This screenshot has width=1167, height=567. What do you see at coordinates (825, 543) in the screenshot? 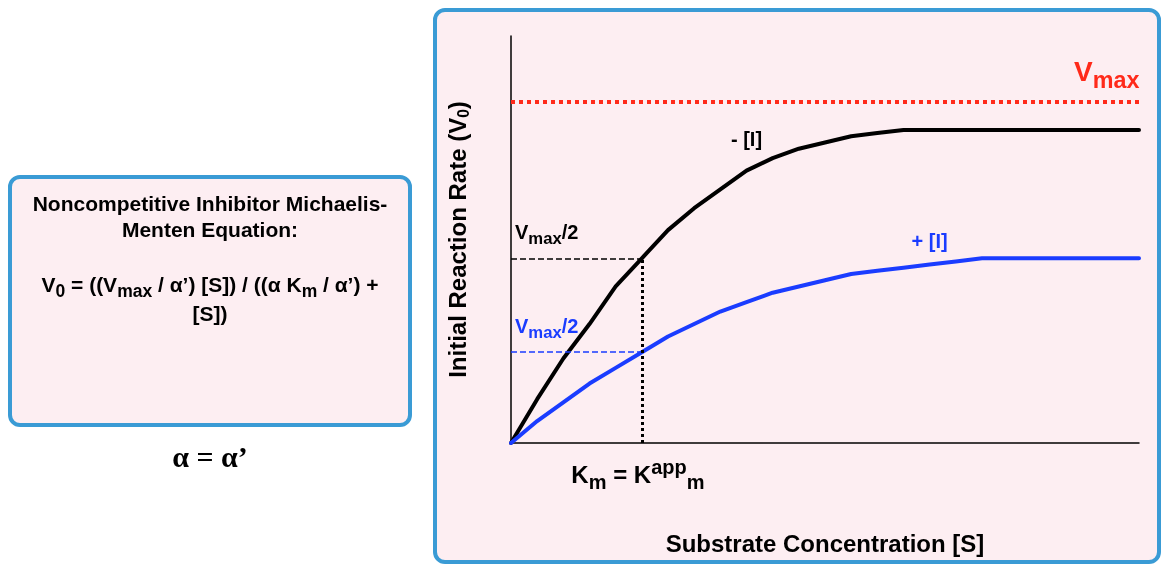
I see `x-axis-title: Substrate Concentration [S]` at bounding box center [825, 543].